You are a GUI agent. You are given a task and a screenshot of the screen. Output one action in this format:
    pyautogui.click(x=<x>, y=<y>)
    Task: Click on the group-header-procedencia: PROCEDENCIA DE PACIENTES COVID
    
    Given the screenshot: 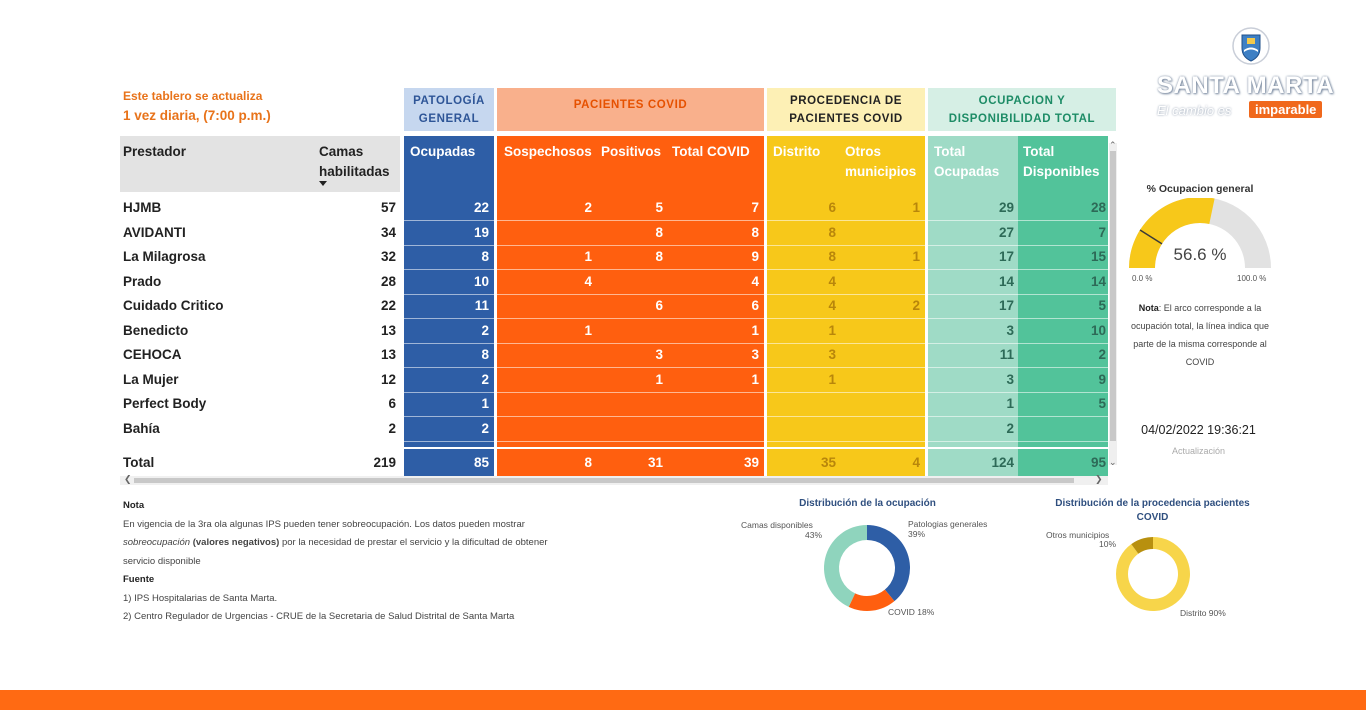 What is the action you would take?
    pyautogui.click(x=846, y=109)
    